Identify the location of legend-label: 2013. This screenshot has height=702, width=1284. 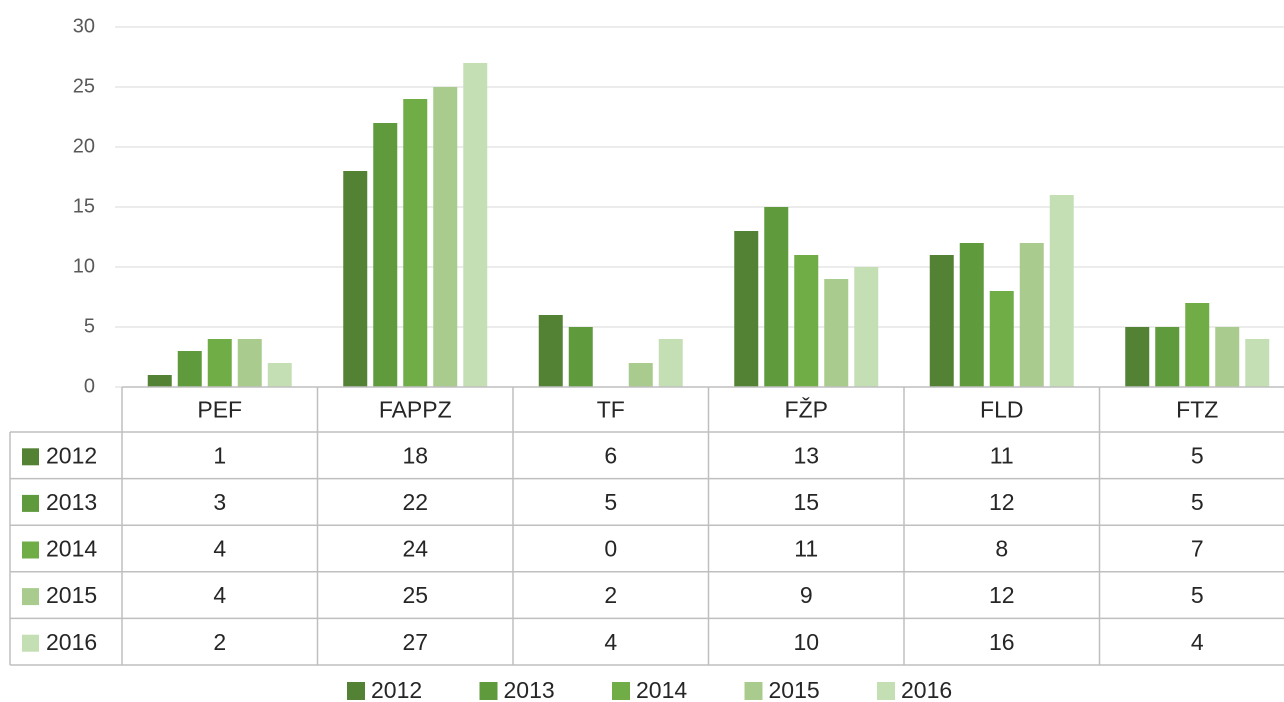
(529, 689).